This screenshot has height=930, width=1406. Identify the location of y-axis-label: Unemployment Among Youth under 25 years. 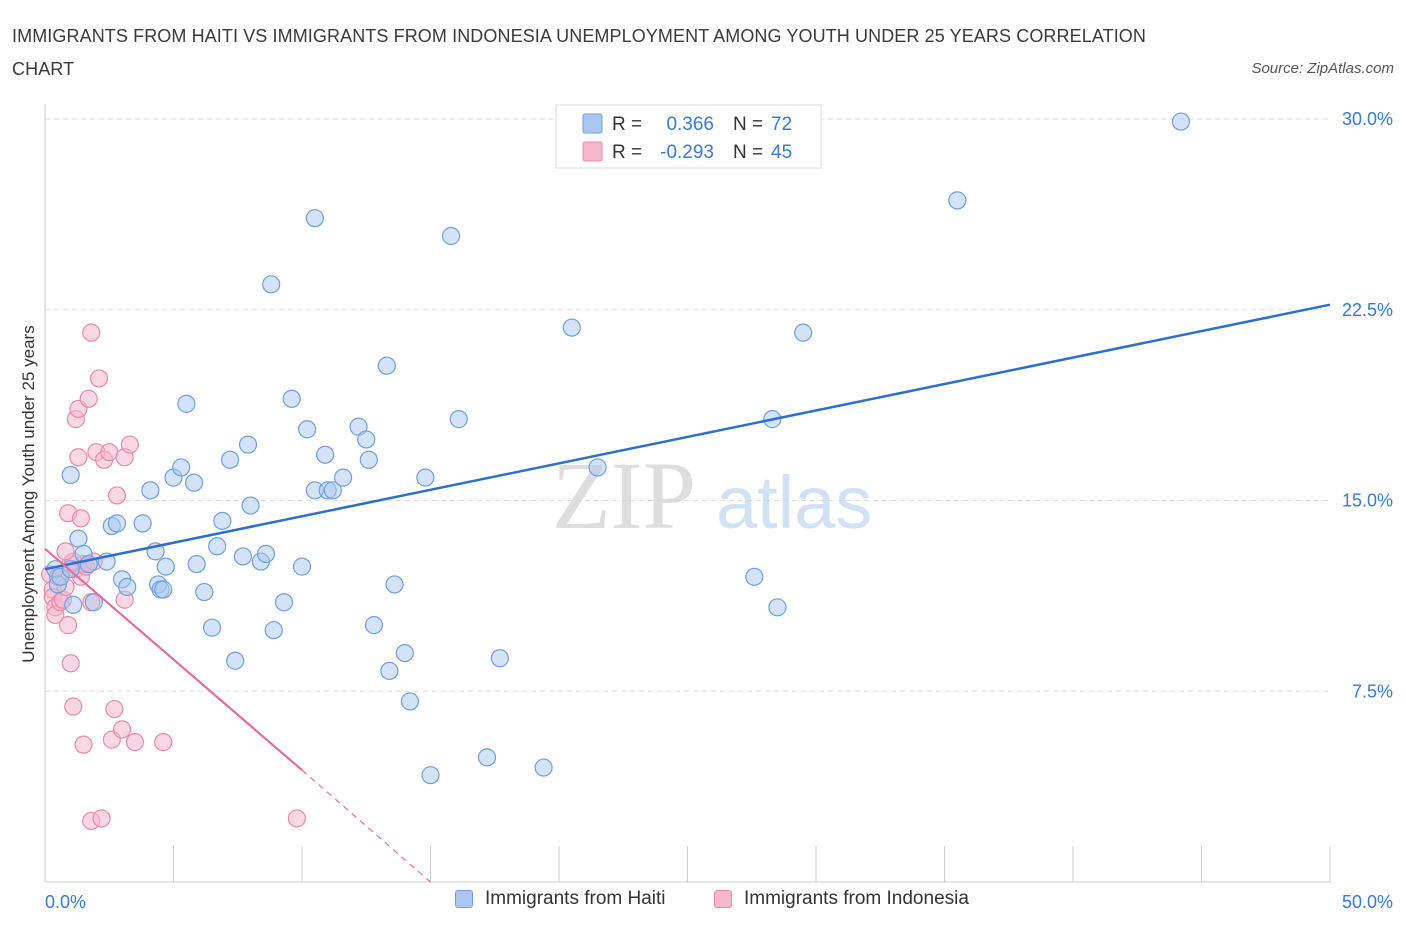
(28, 493).